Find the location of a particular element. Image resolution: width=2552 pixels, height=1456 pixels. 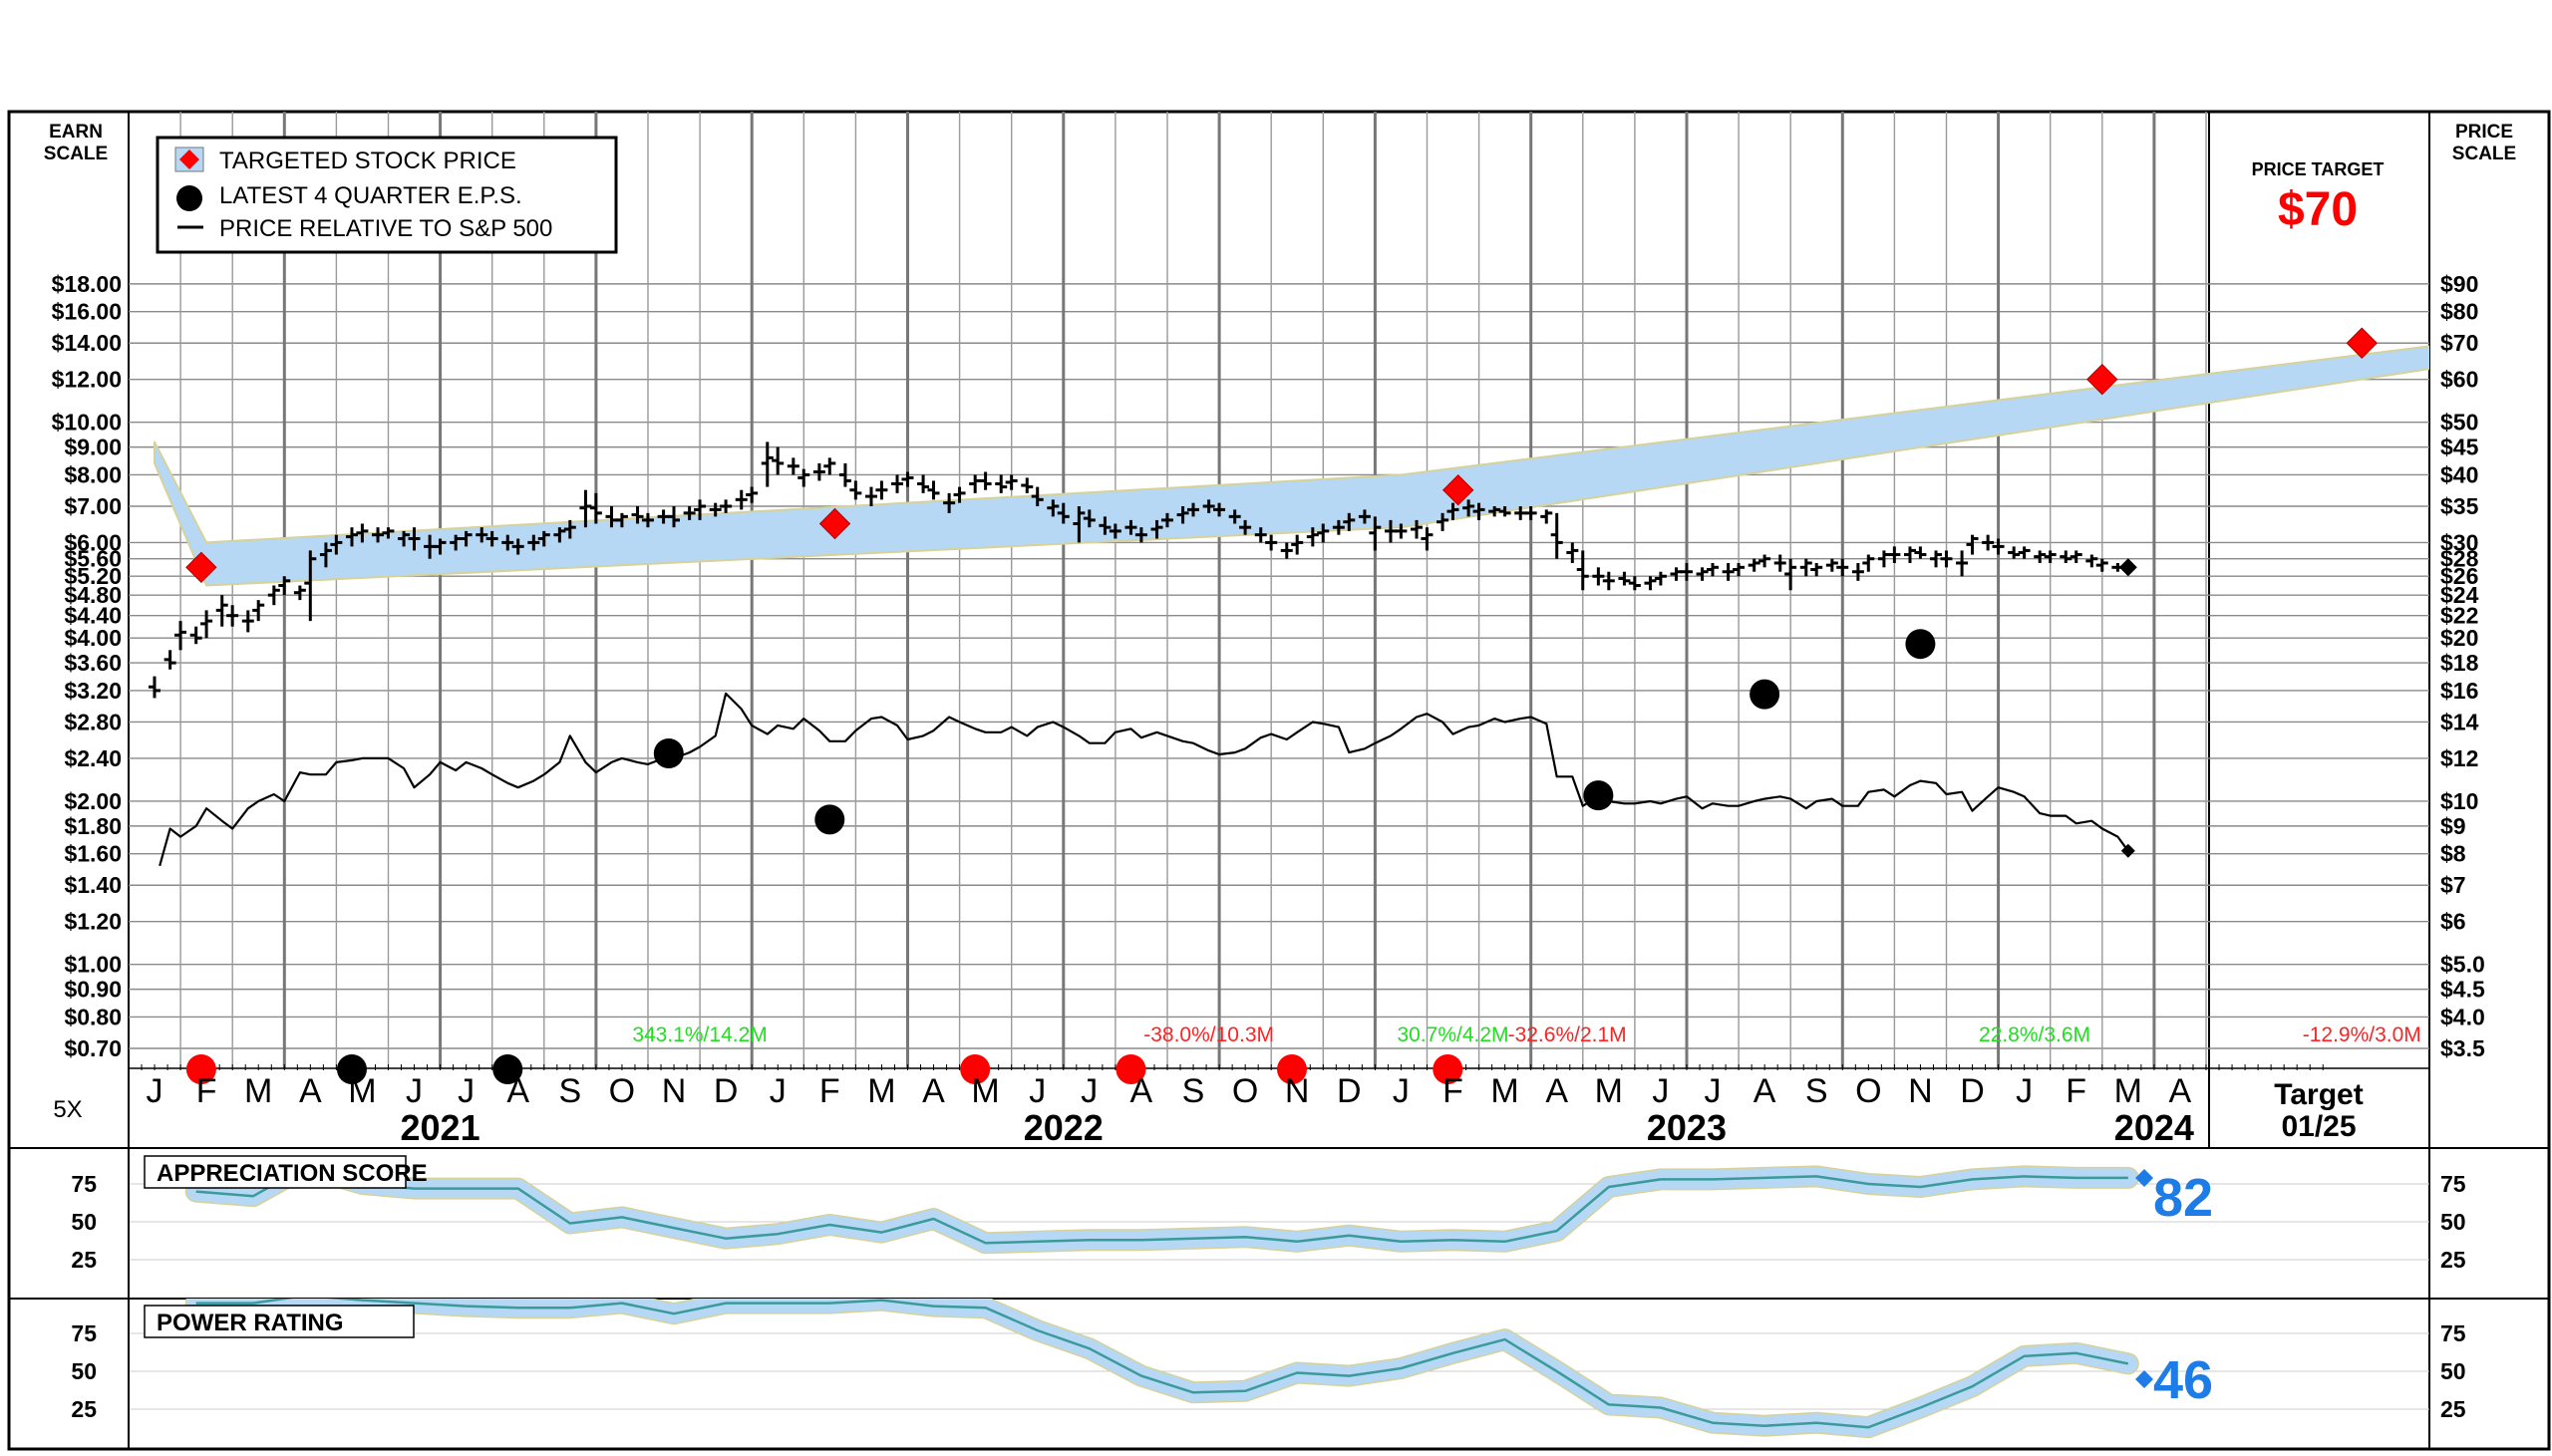

left-tick-label: $14.00 is located at coordinates (87, 343).